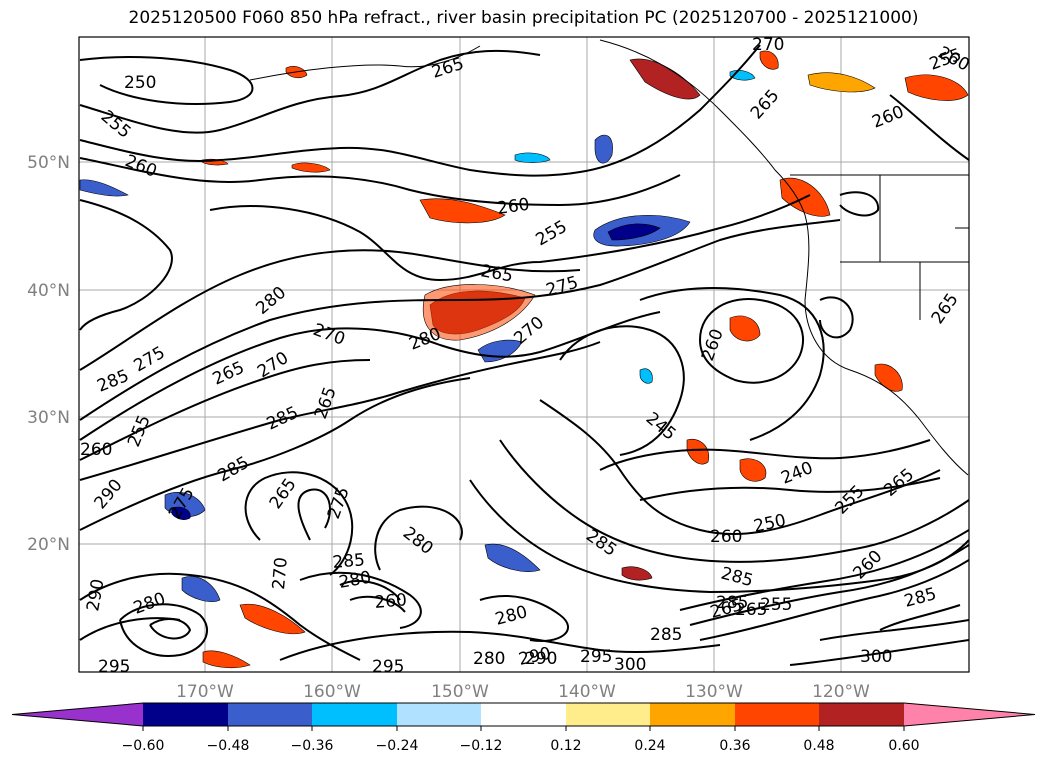 This screenshot has height=765, width=1047. Describe the element at coordinates (776, 605) in the screenshot. I see `contour-label: 255` at that location.